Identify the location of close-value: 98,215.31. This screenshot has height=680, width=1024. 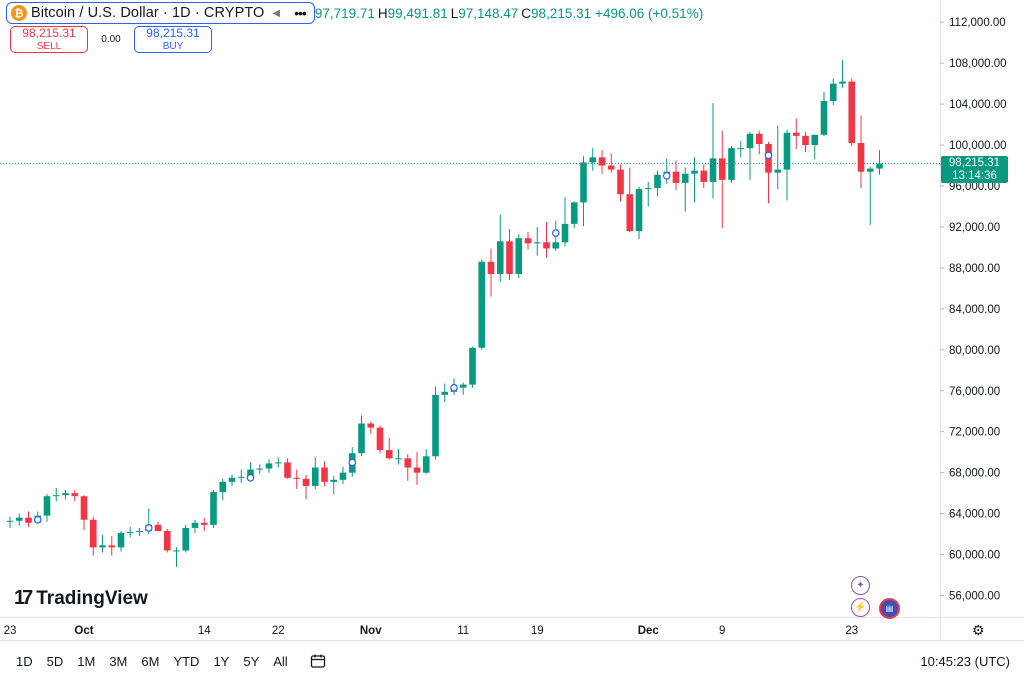
(561, 13).